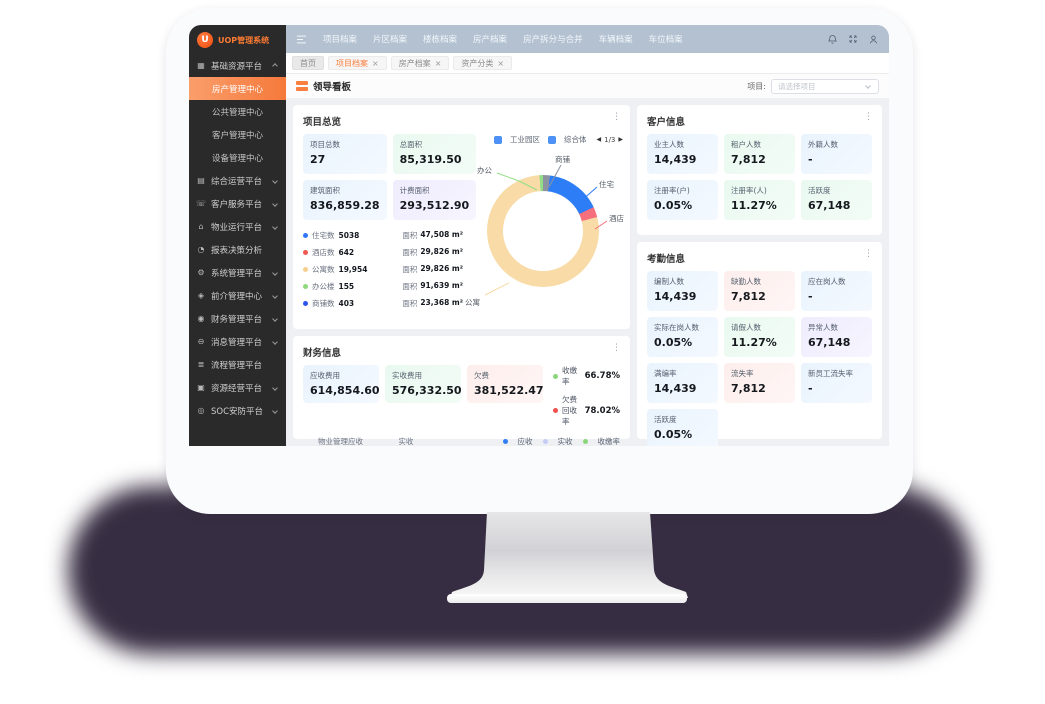 The height and width of the screenshot is (704, 1045). I want to click on sidebar-item-resource-operation: ▣ 资源经营平台, so click(237, 387).